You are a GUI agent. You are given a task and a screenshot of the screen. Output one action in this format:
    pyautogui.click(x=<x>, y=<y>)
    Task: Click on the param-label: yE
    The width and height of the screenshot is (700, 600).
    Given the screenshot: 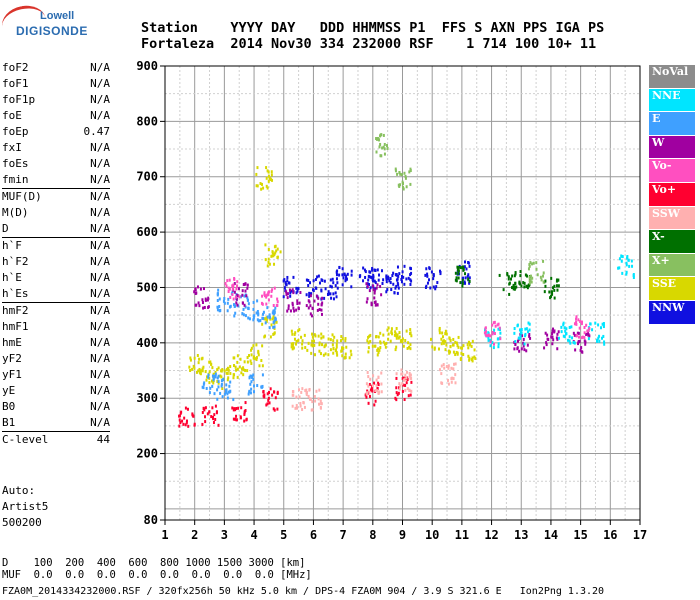 What is the action you would take?
    pyautogui.click(x=9, y=390)
    